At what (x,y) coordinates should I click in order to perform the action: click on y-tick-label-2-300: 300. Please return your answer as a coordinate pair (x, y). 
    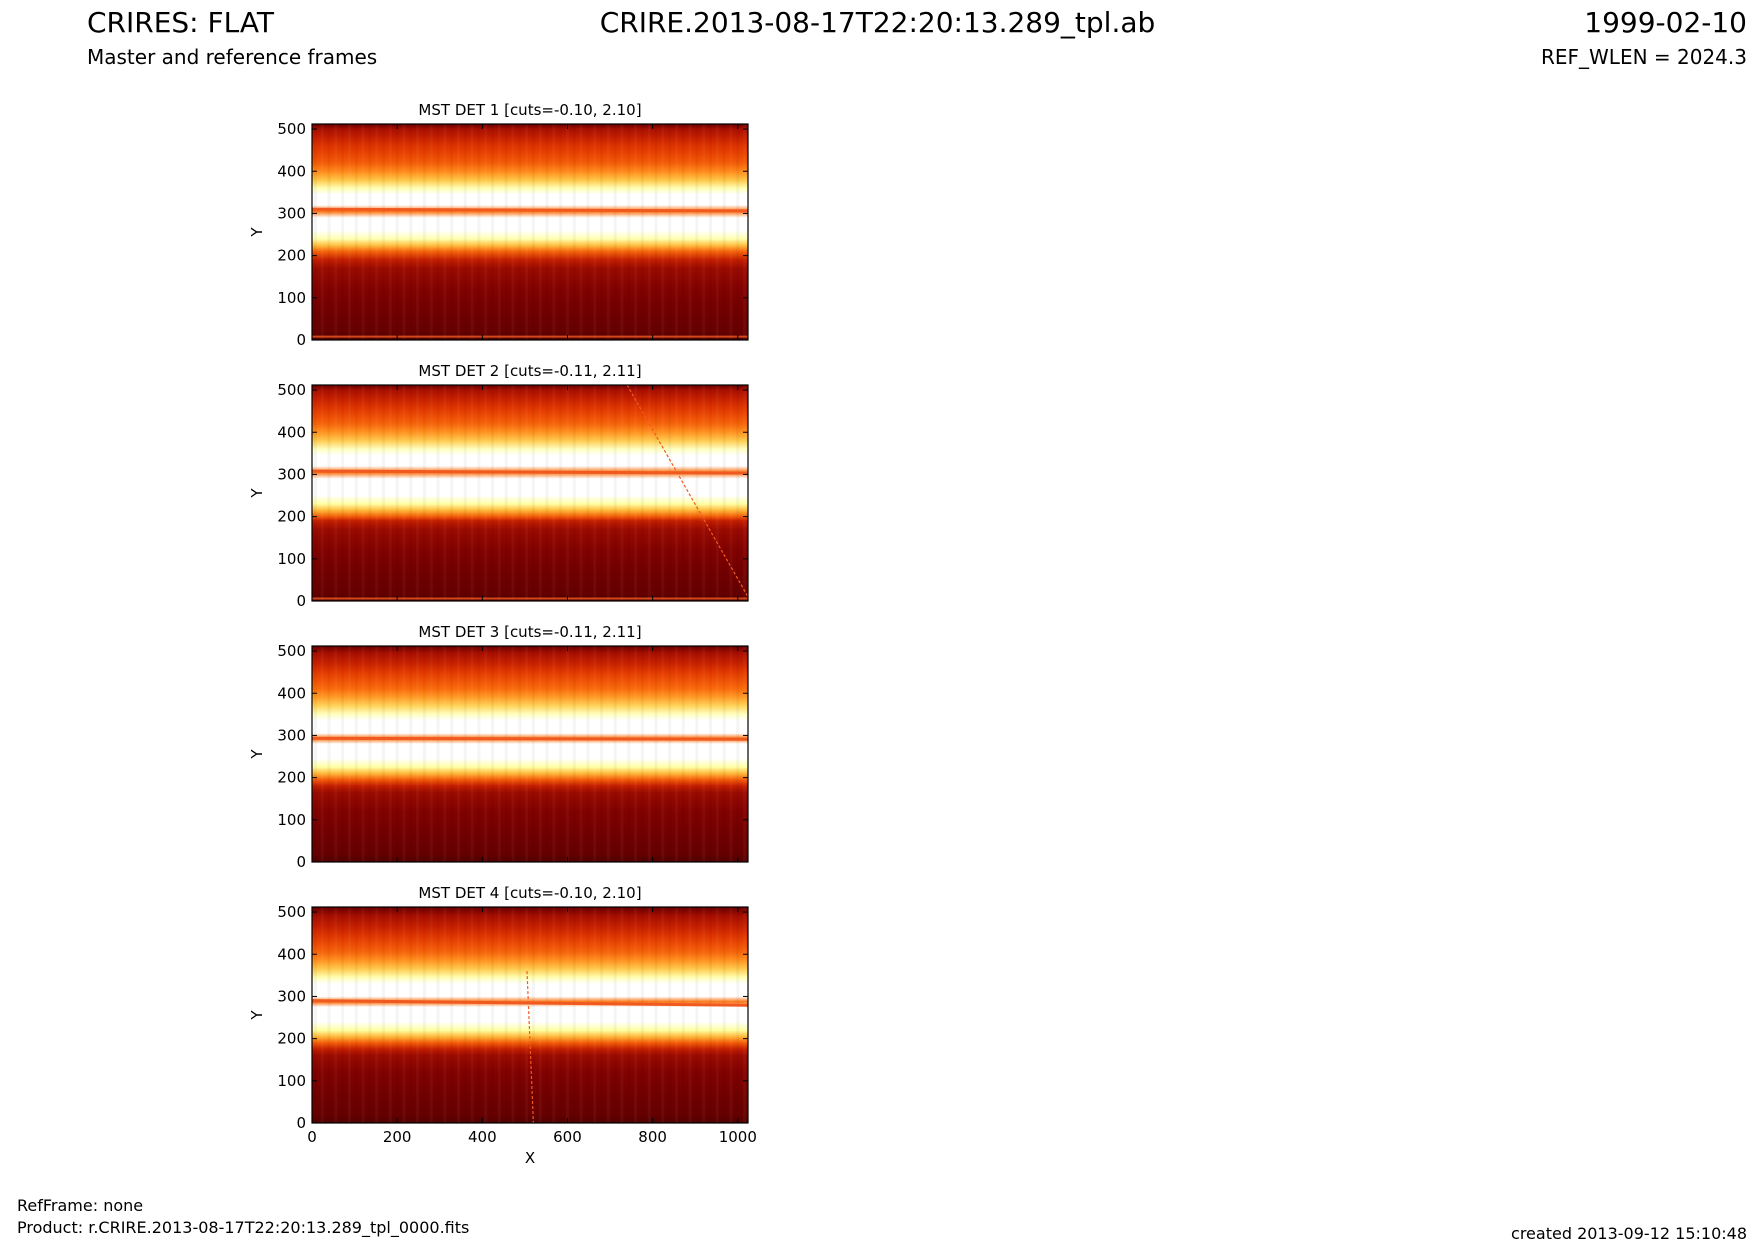
    Looking at the image, I should click on (291, 474).